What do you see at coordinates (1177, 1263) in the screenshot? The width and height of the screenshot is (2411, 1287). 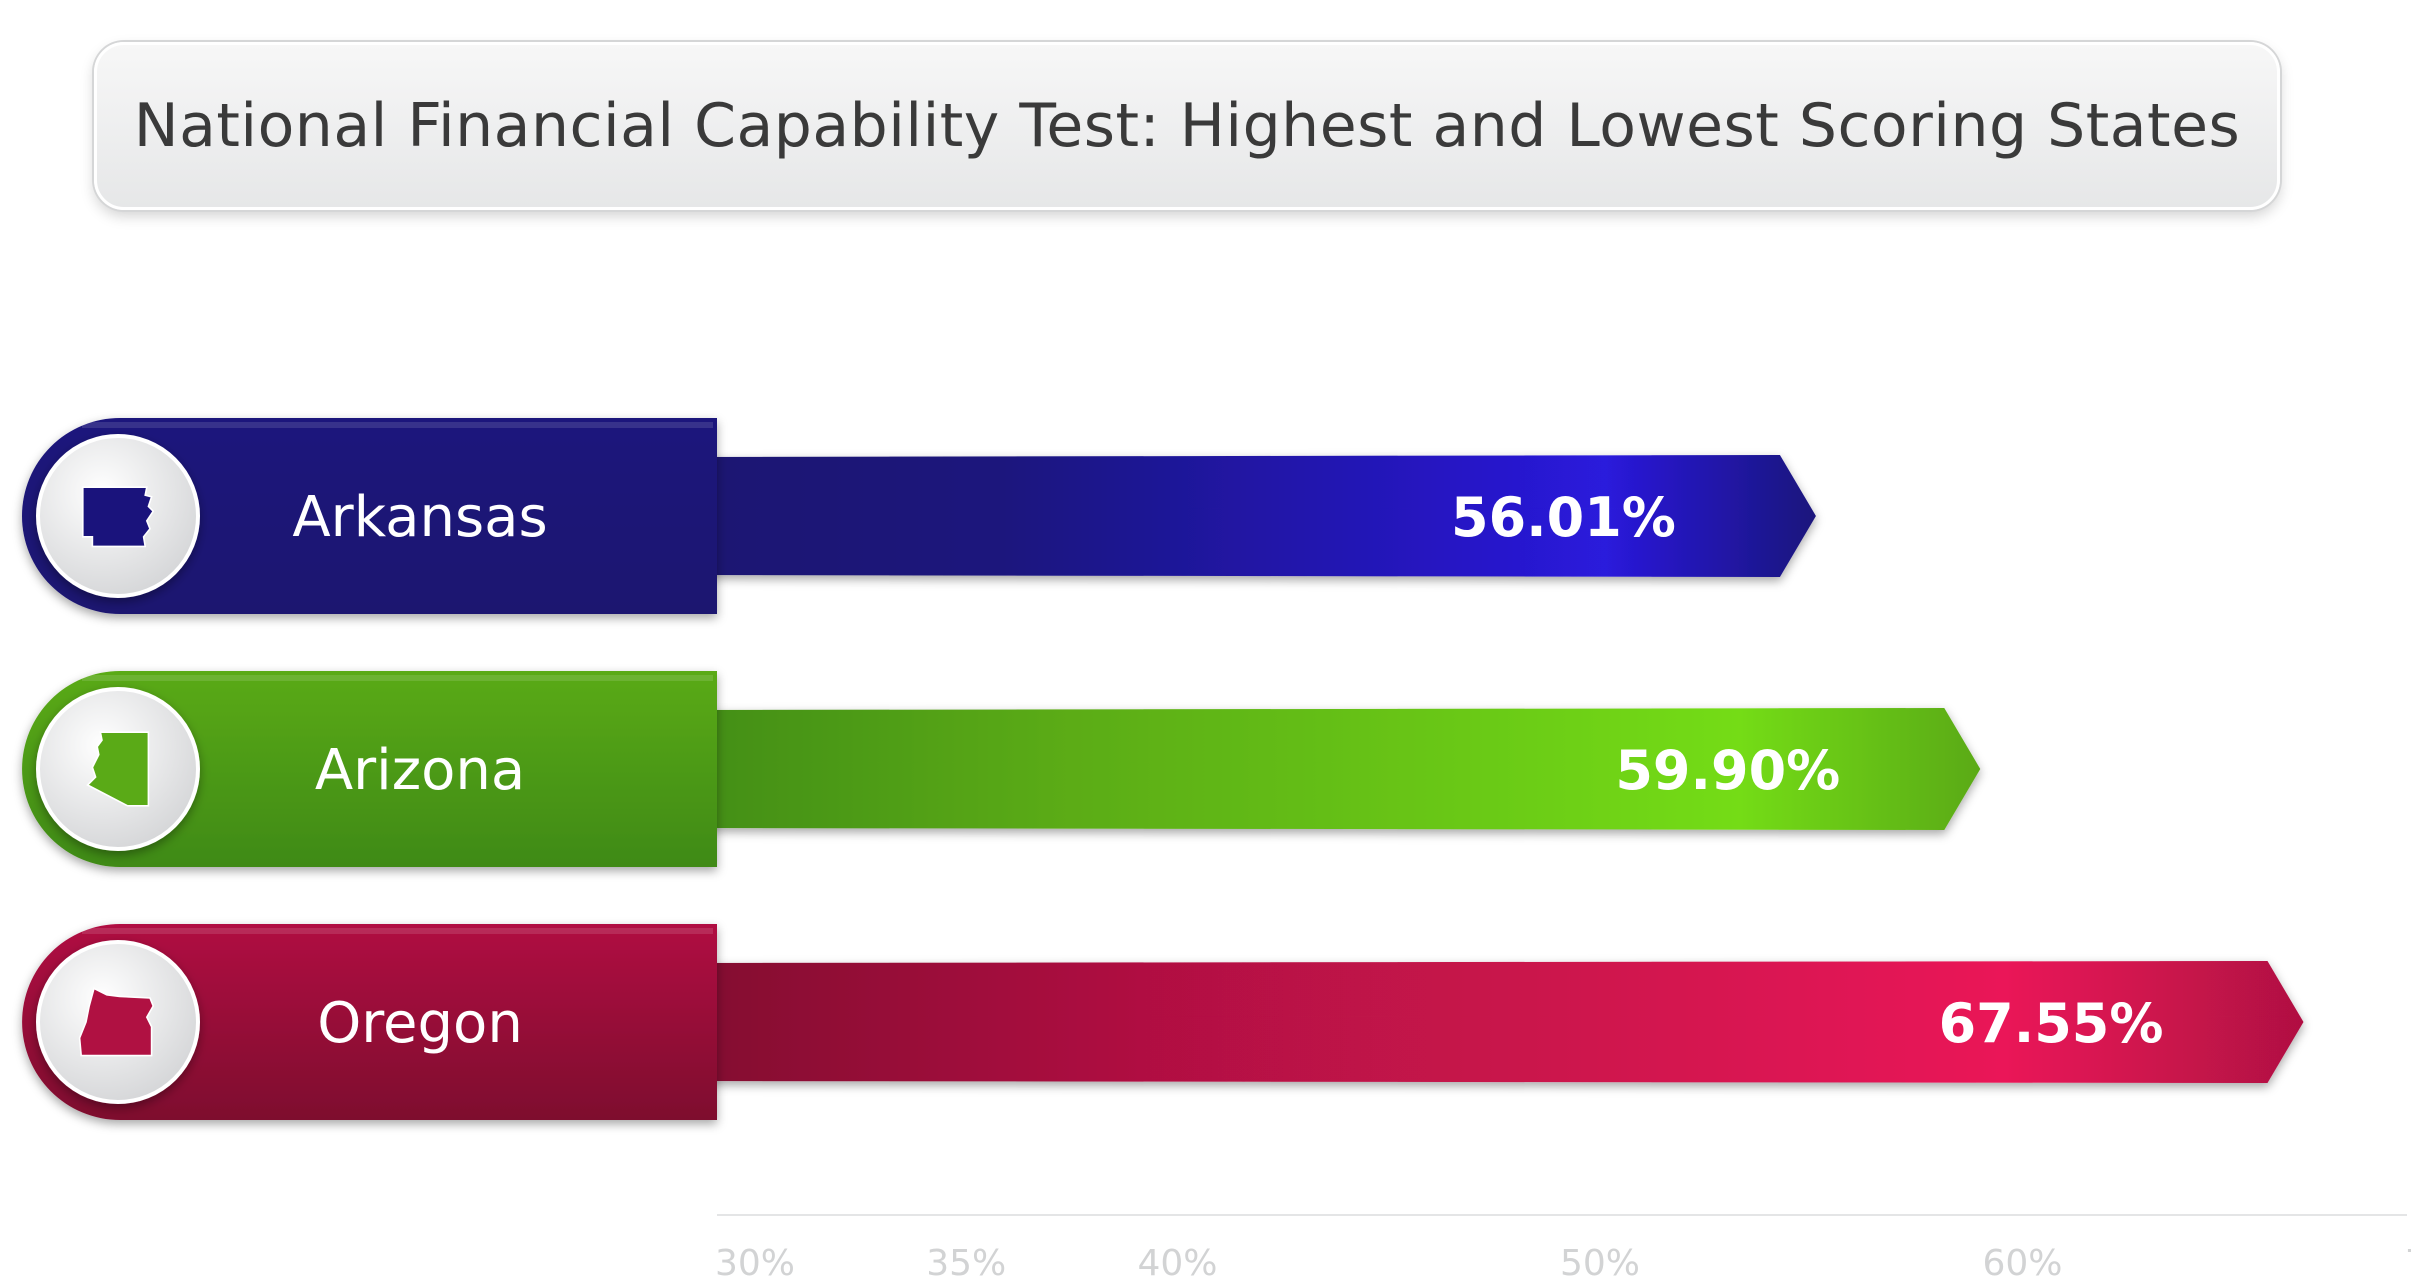 I see `x-tick-label: 40%` at bounding box center [1177, 1263].